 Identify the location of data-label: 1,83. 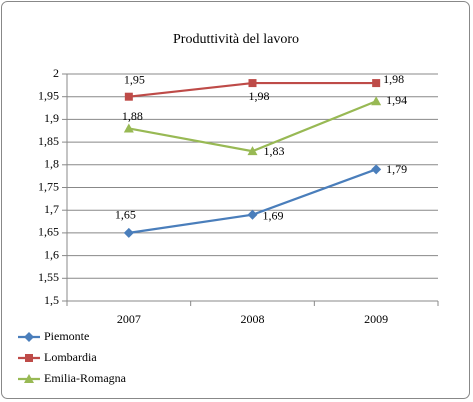
(274, 151).